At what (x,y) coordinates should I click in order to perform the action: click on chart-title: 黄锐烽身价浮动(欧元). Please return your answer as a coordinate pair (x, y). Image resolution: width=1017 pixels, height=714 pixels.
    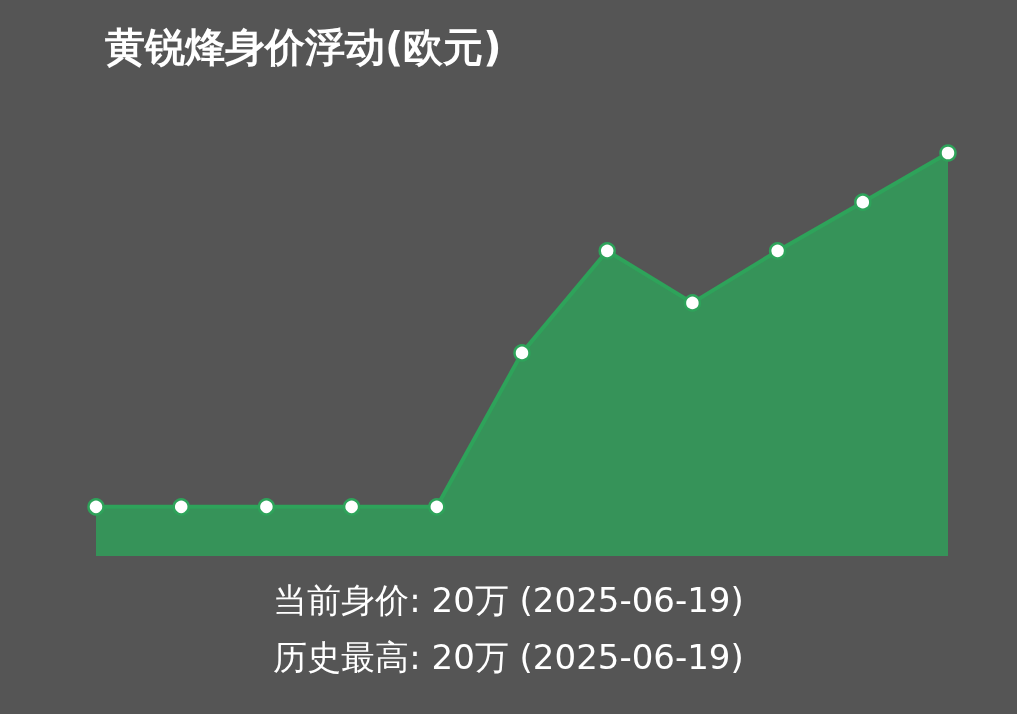
    Looking at the image, I should click on (303, 47).